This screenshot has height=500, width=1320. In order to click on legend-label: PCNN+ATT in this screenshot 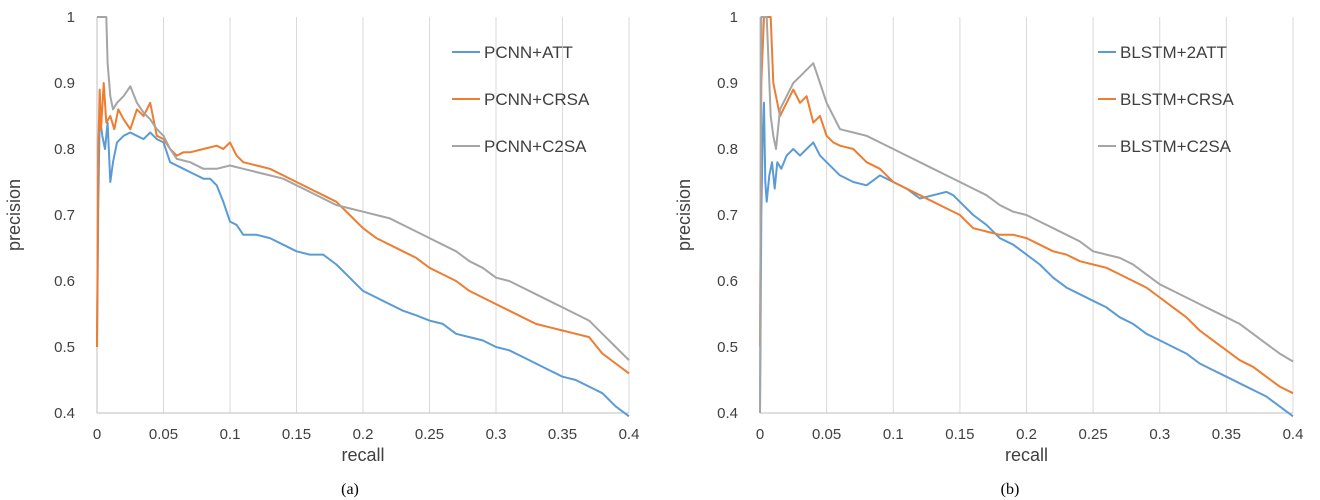, I will do `click(528, 52)`.